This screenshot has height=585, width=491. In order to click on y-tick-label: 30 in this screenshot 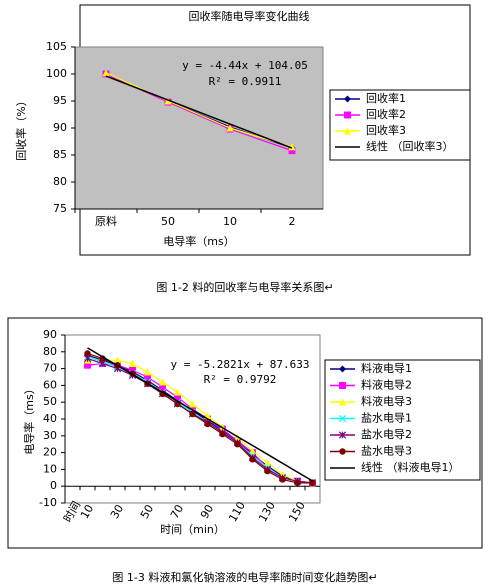, I will do `click(50, 435)`.